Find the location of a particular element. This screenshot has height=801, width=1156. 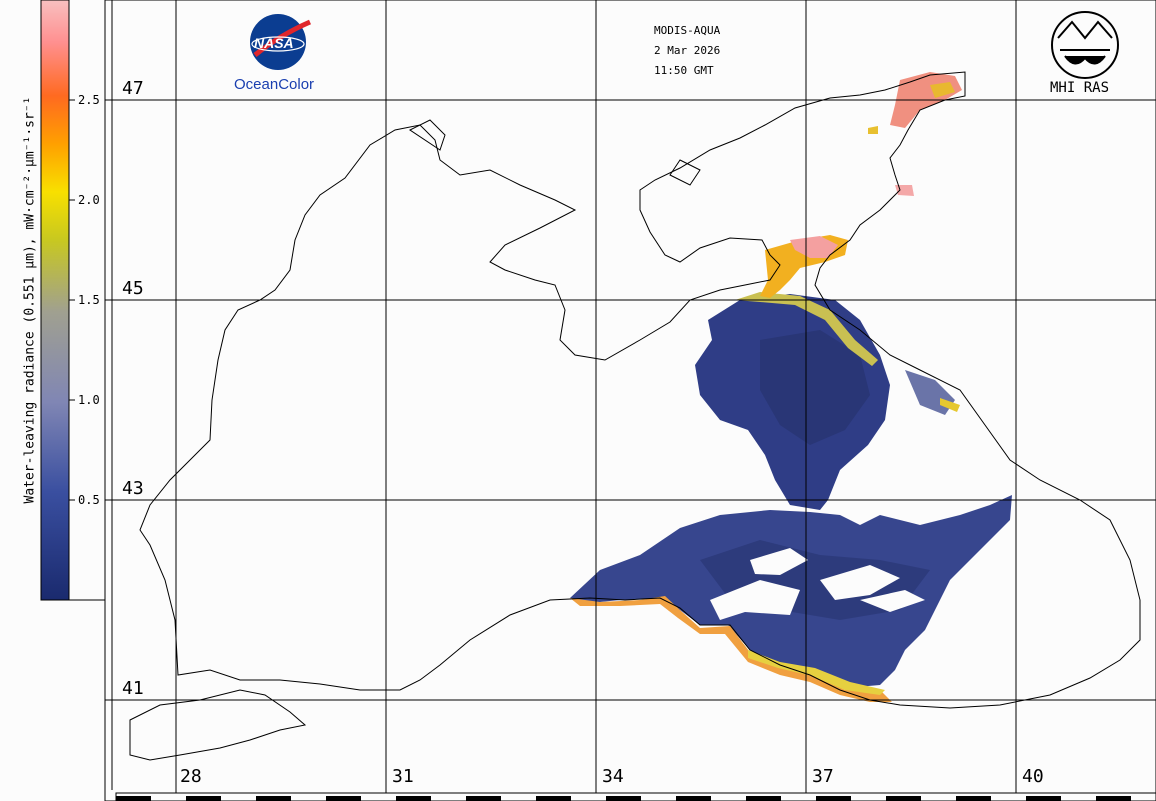

time-label: 11:50 GMT is located at coordinates (684, 70).